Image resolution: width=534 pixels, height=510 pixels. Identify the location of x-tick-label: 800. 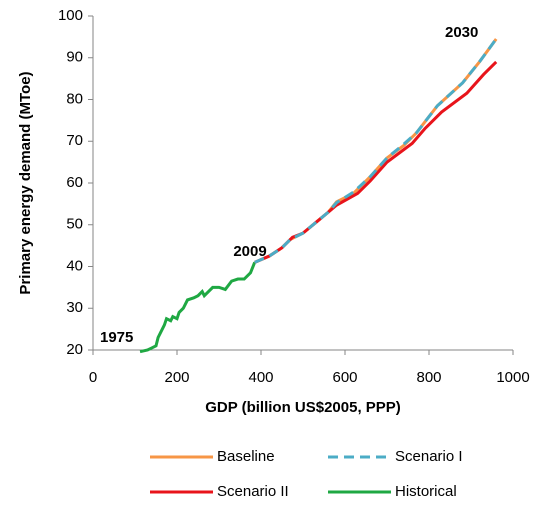
(428, 377).